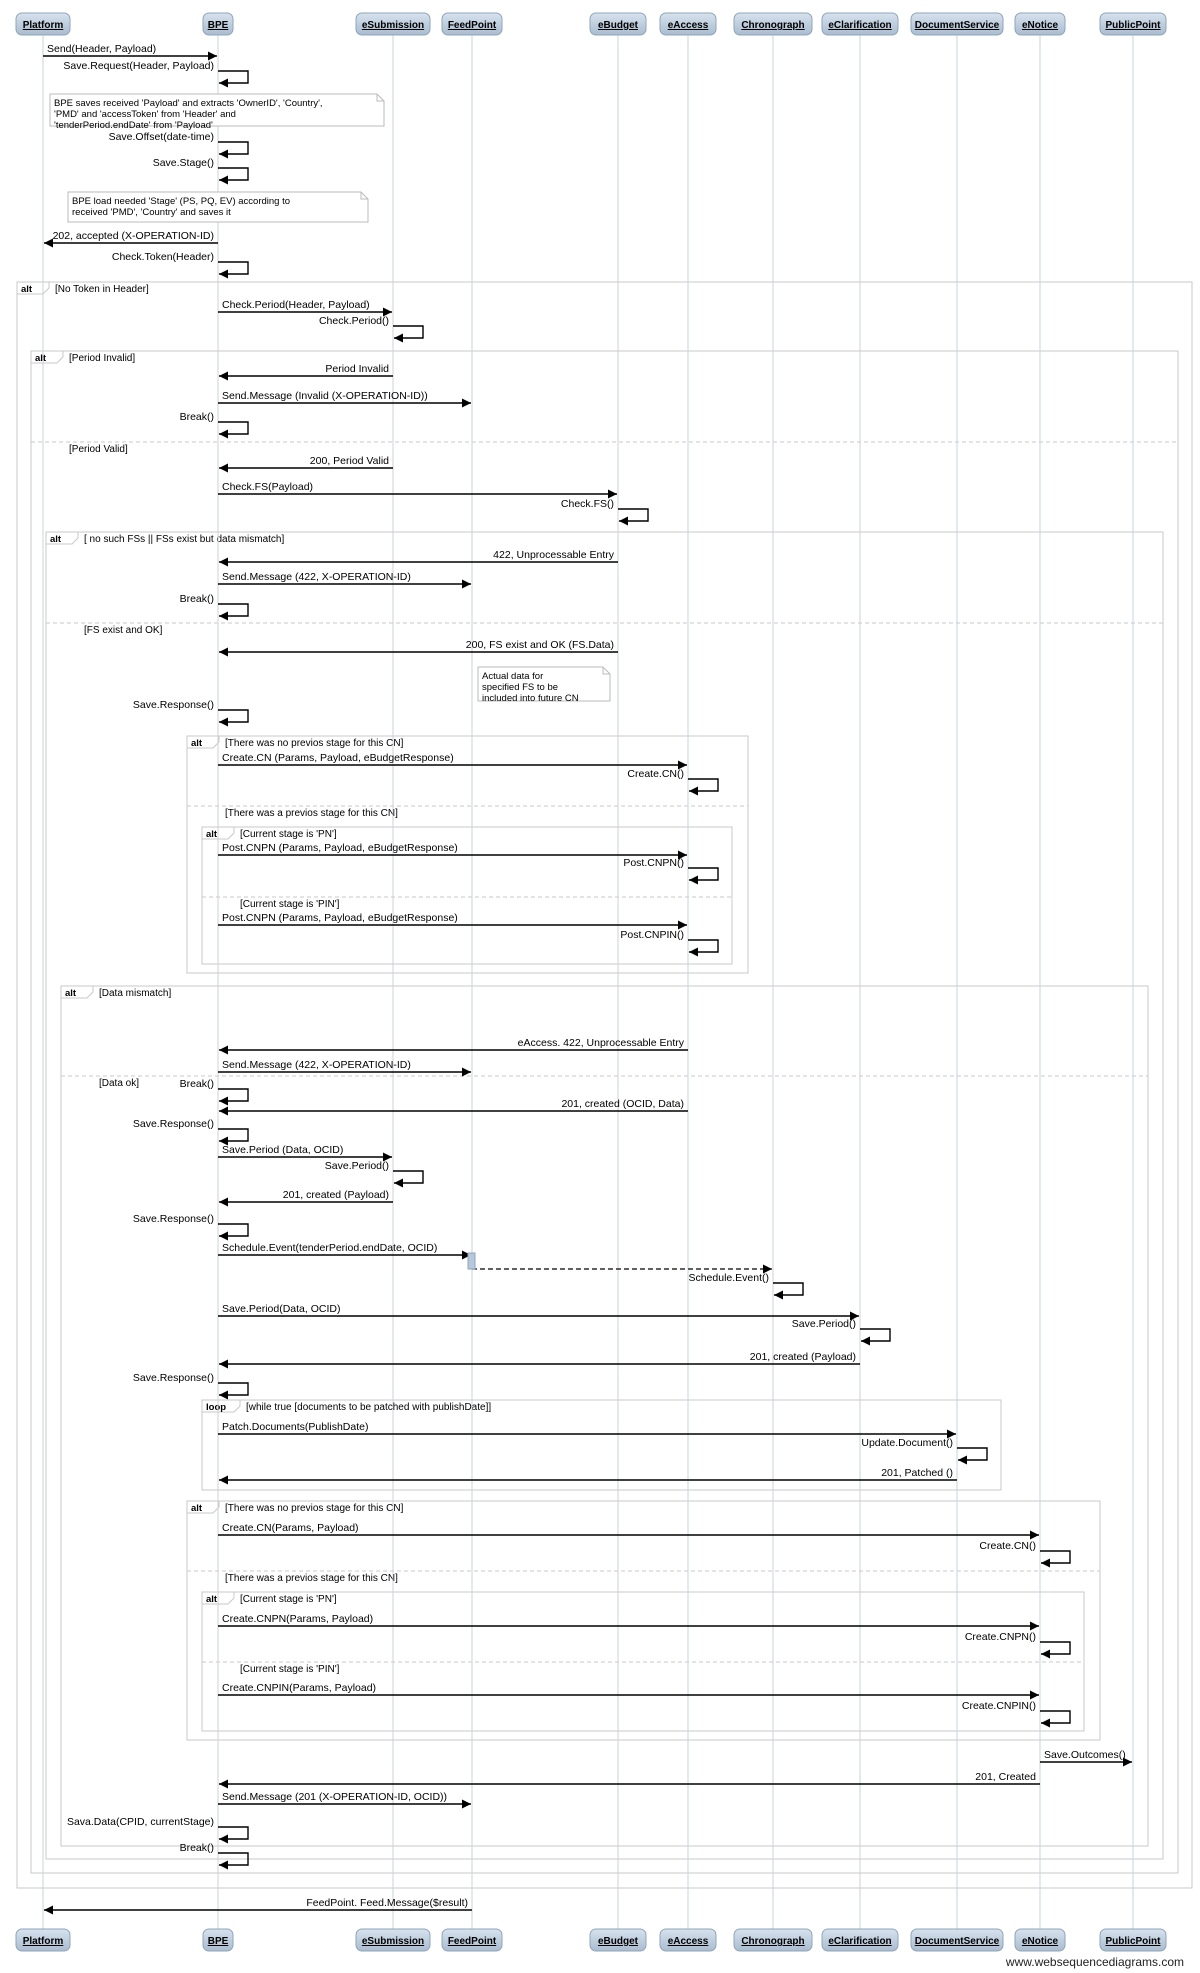 This screenshot has width=1200, height=1973. What do you see at coordinates (140, 1822) in the screenshot?
I see `message-label: Sava.Data(CPID, currentStage)` at bounding box center [140, 1822].